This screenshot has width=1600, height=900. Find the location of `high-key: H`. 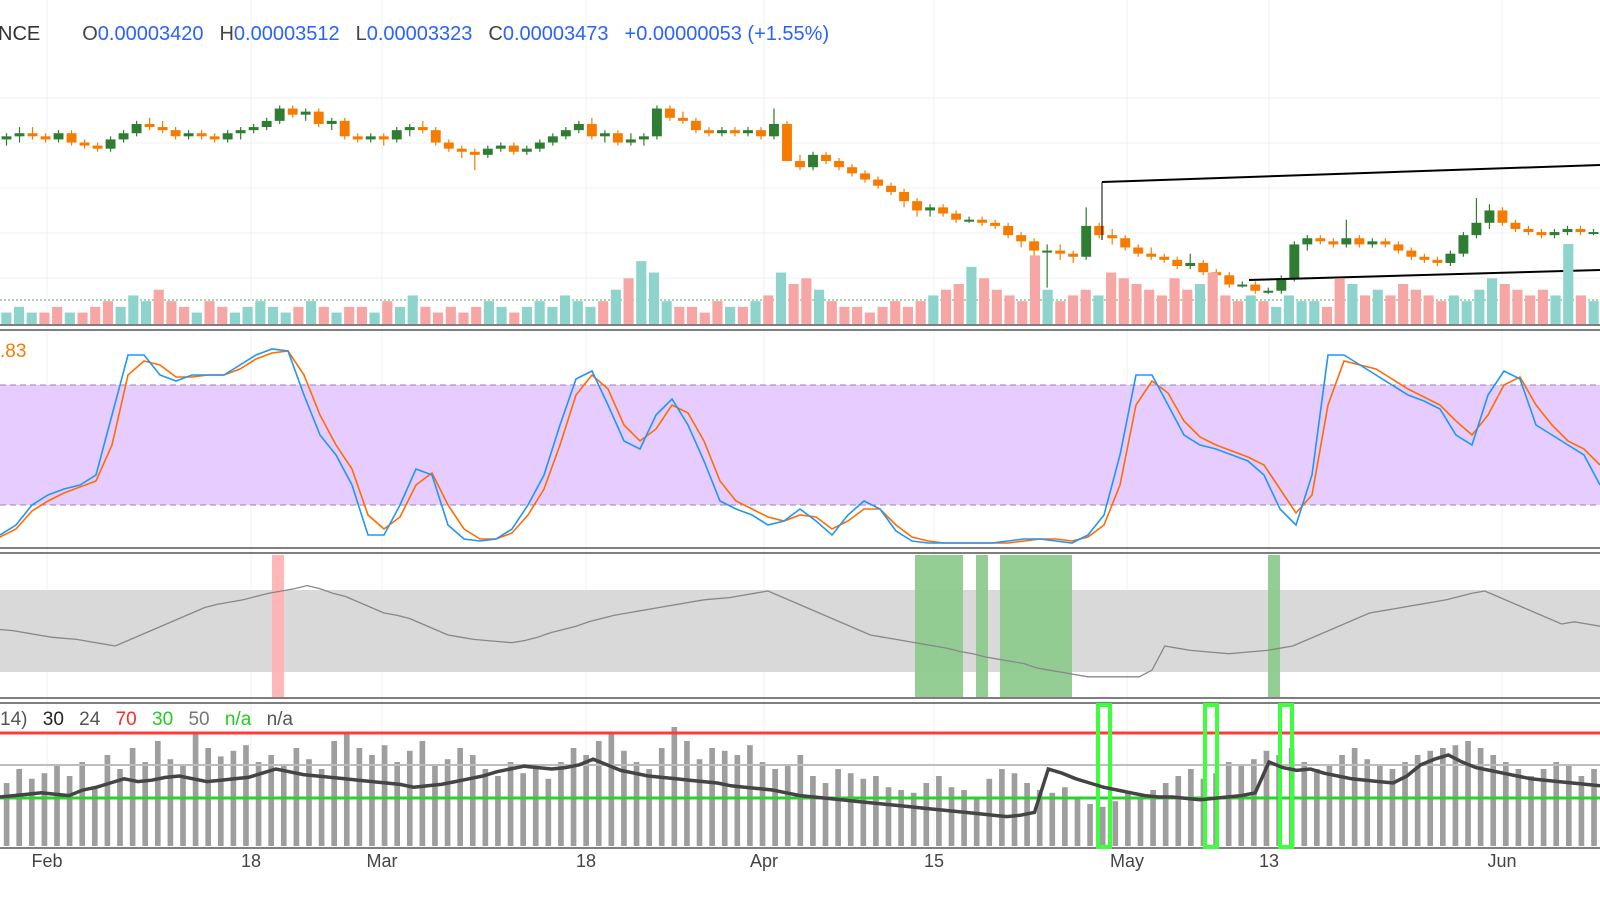

high-key: H is located at coordinates (226, 33).